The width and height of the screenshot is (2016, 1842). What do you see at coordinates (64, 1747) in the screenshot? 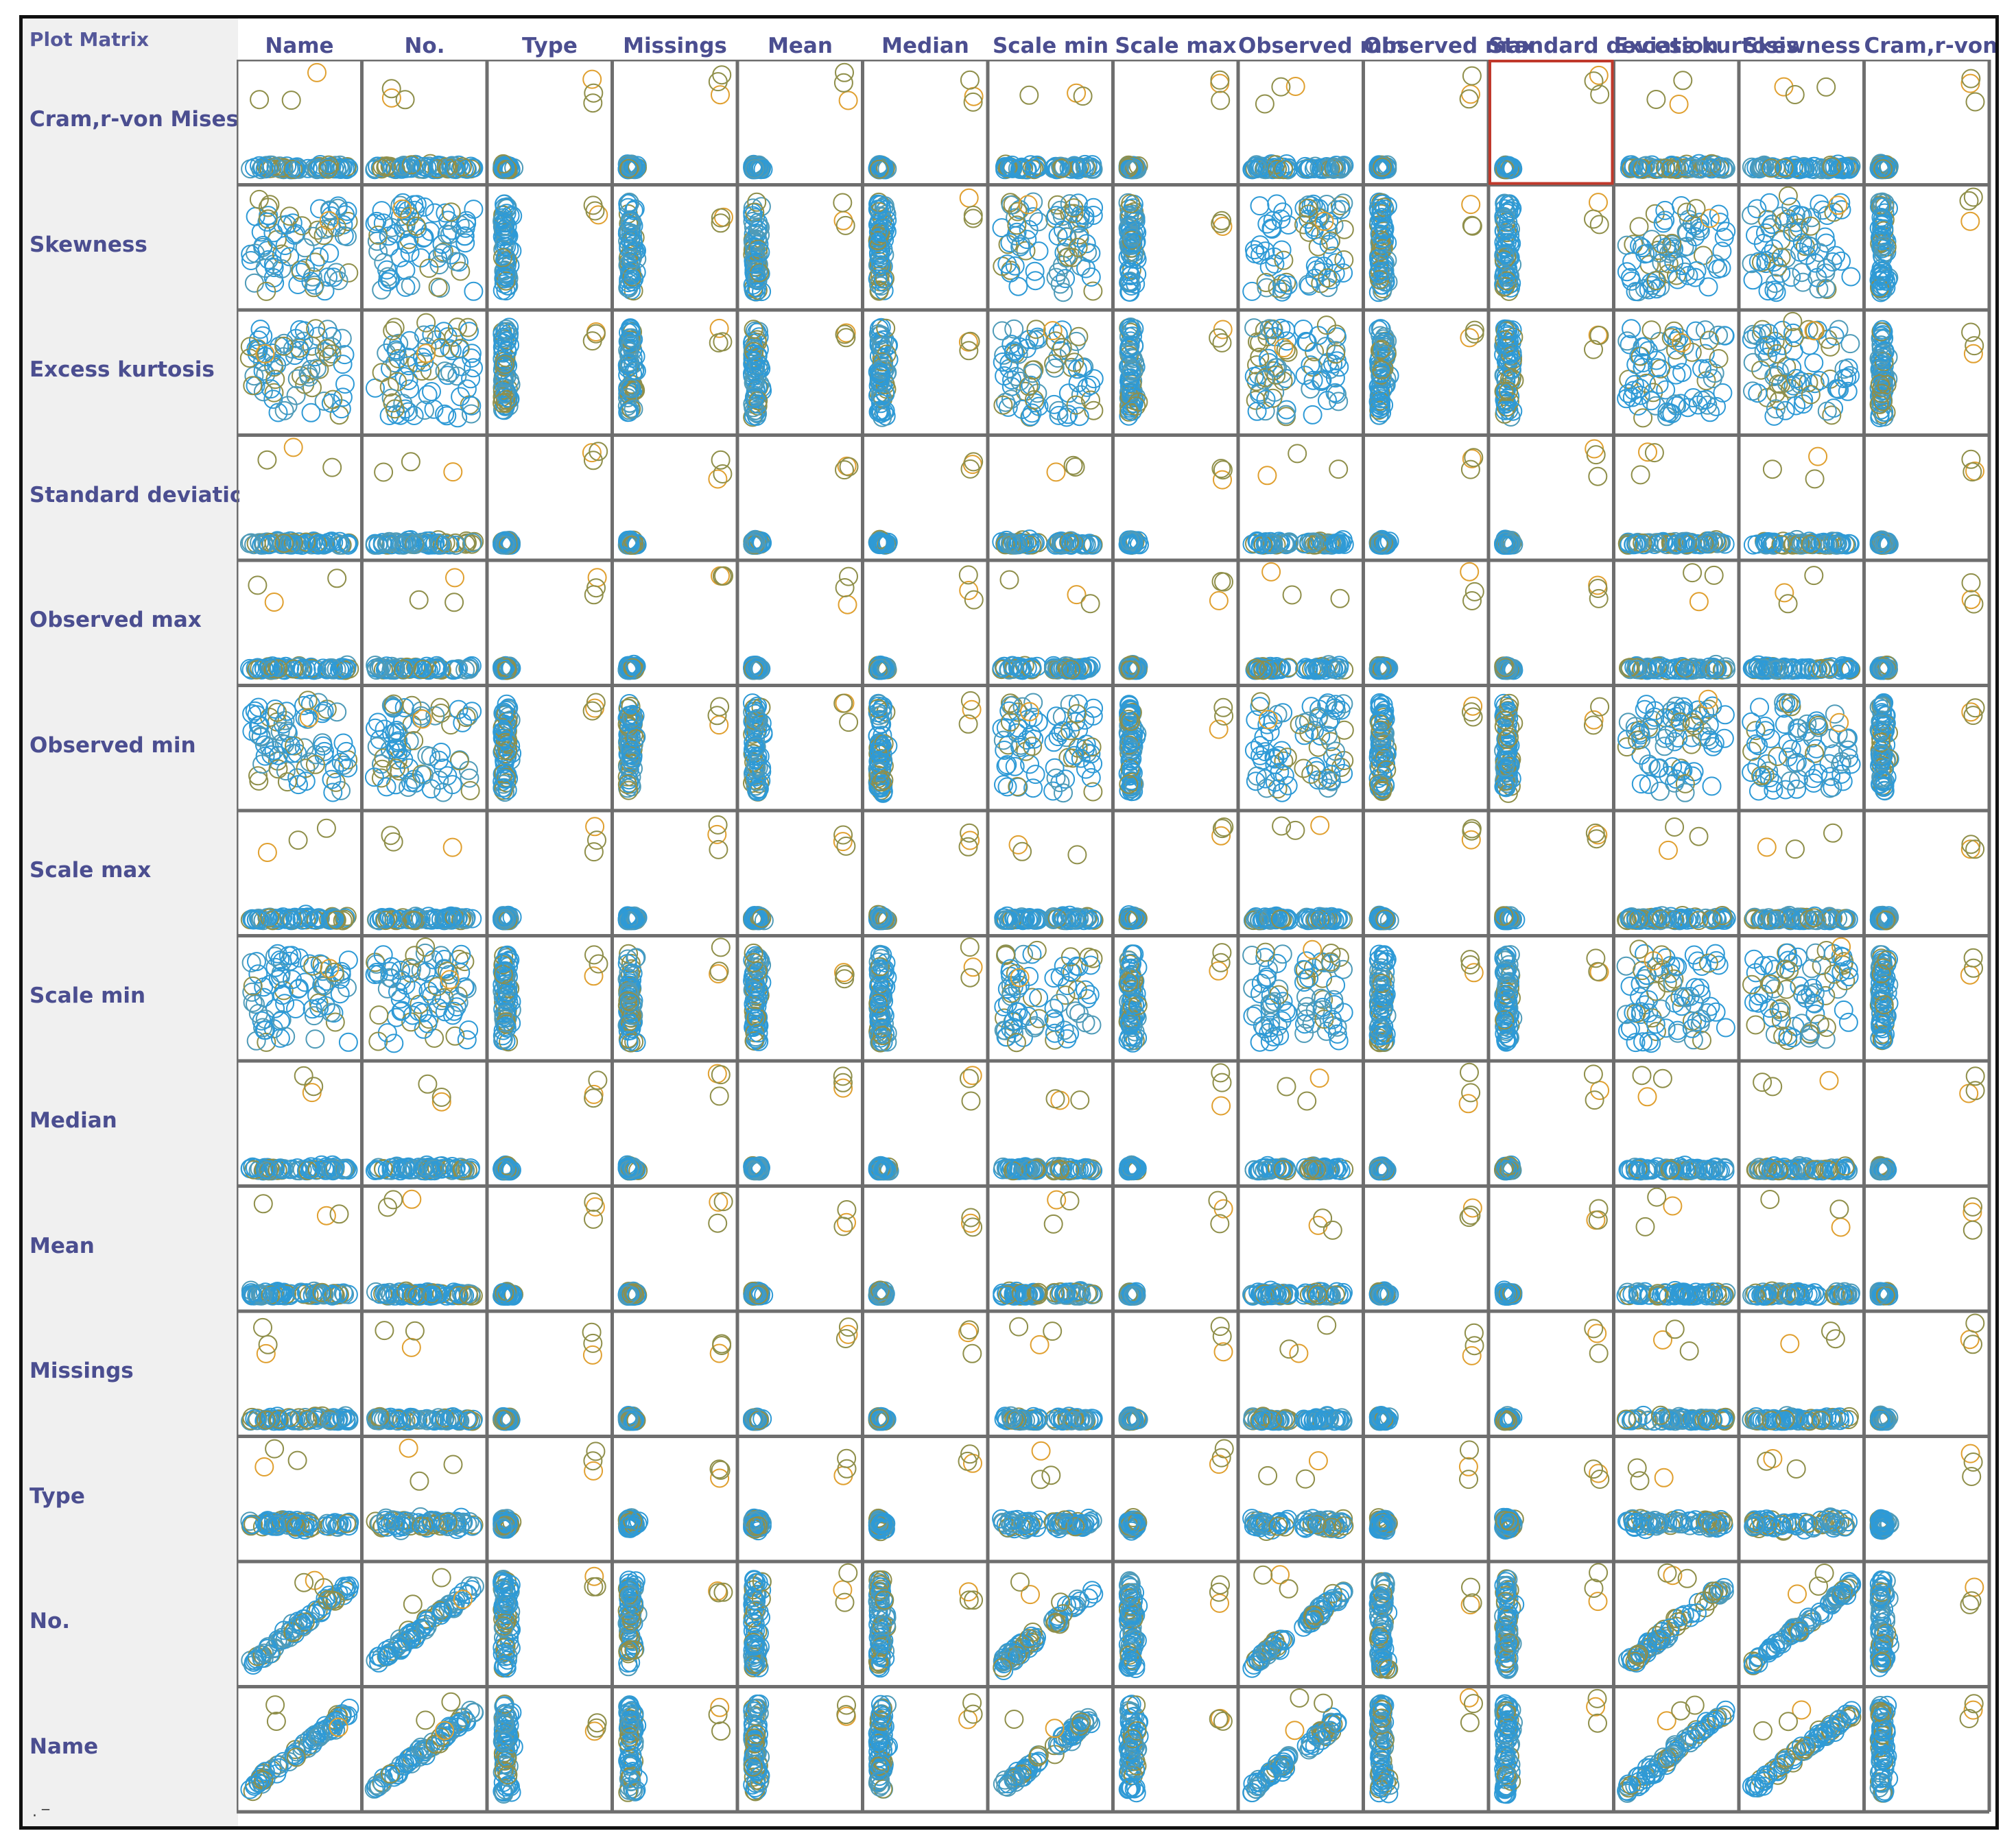
I see `row-header: Name` at bounding box center [64, 1747].